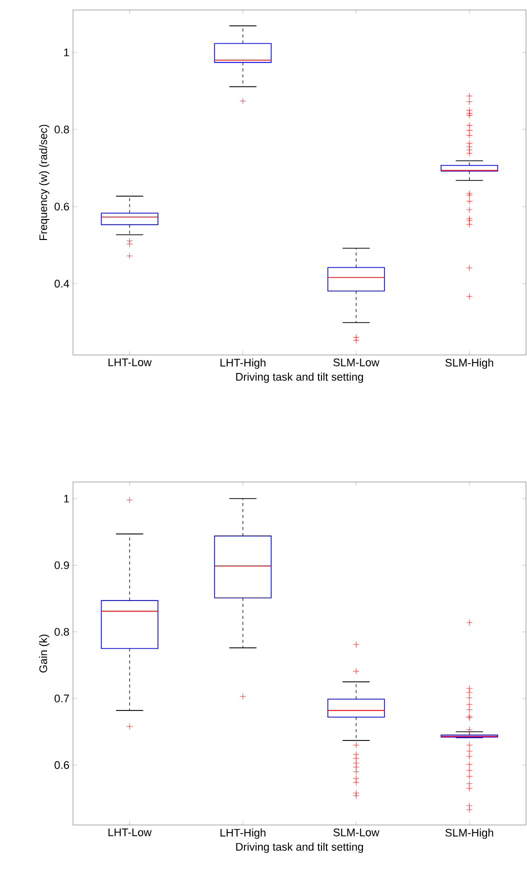 This screenshot has width=527, height=888. What do you see at coordinates (62, 284) in the screenshot?
I see `y-tick-label: 0.4` at bounding box center [62, 284].